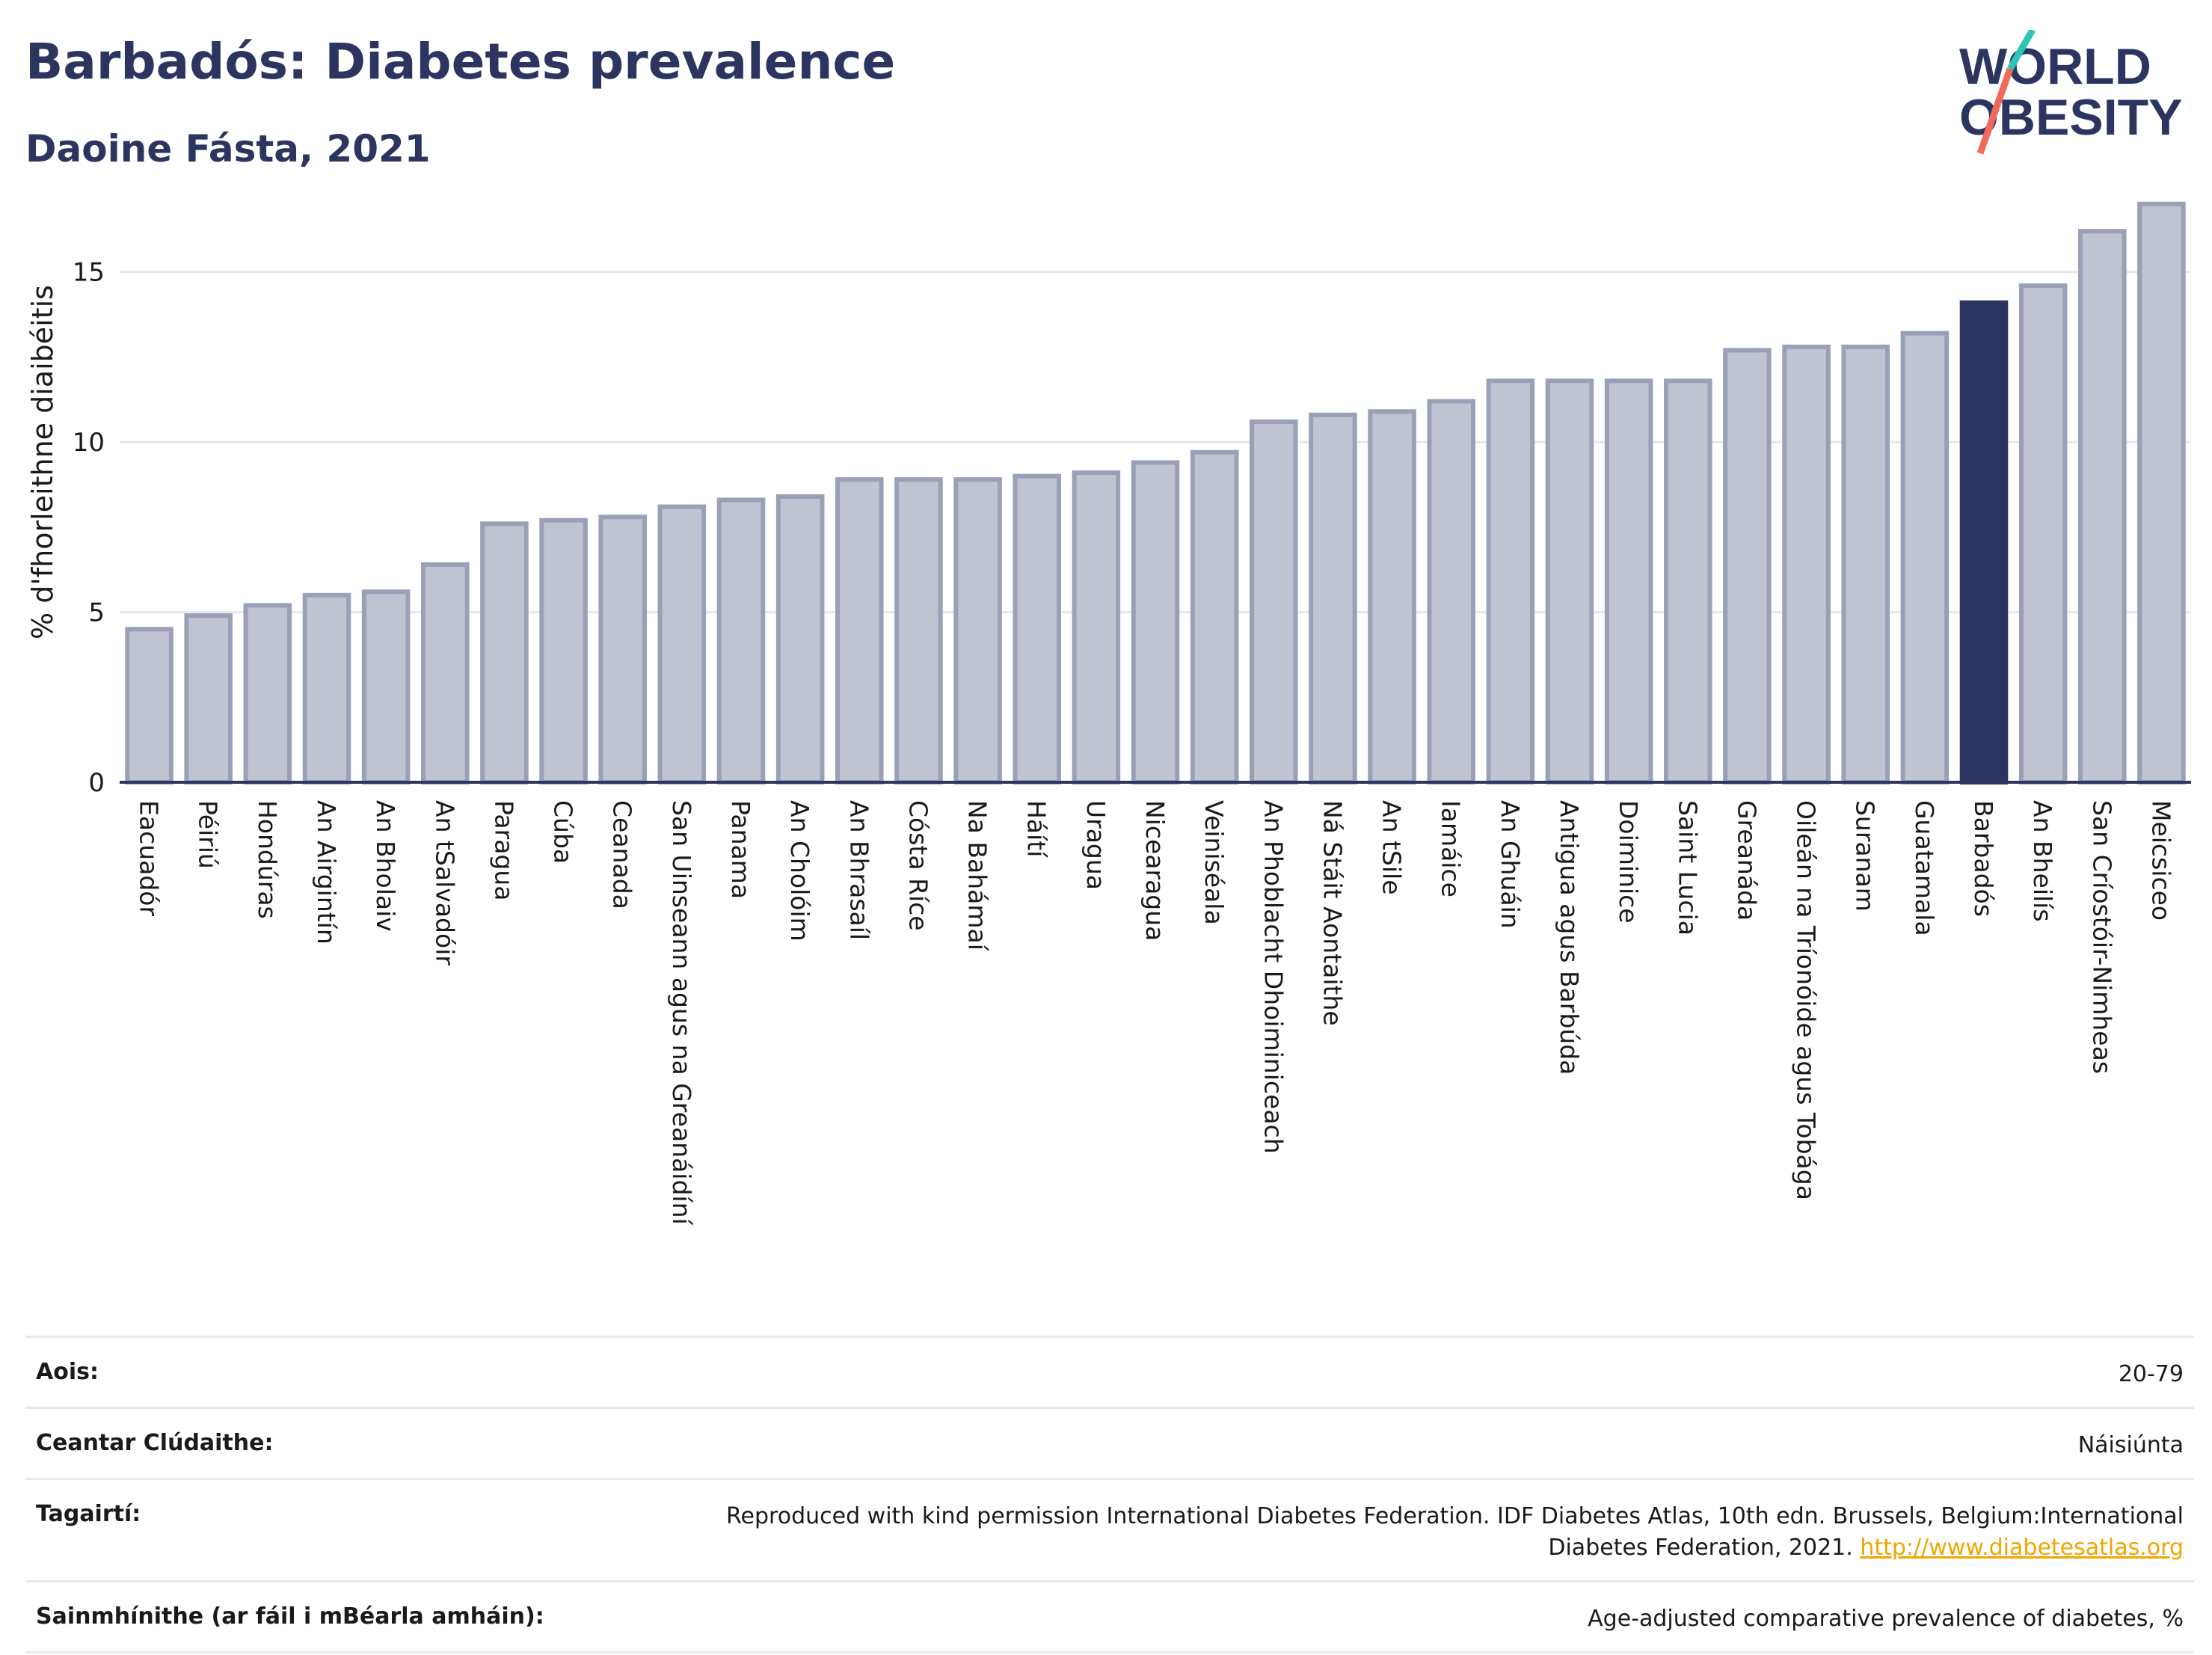 The width and height of the screenshot is (2212, 1655). I want to click on x-tick-label: Panama, so click(740, 849).